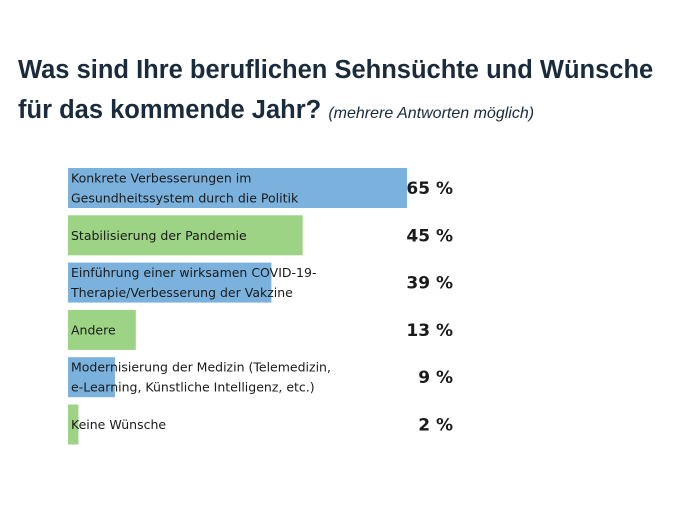 The height and width of the screenshot is (530, 680). Describe the element at coordinates (435, 378) in the screenshot. I see `value-label-4: 9 %` at that location.